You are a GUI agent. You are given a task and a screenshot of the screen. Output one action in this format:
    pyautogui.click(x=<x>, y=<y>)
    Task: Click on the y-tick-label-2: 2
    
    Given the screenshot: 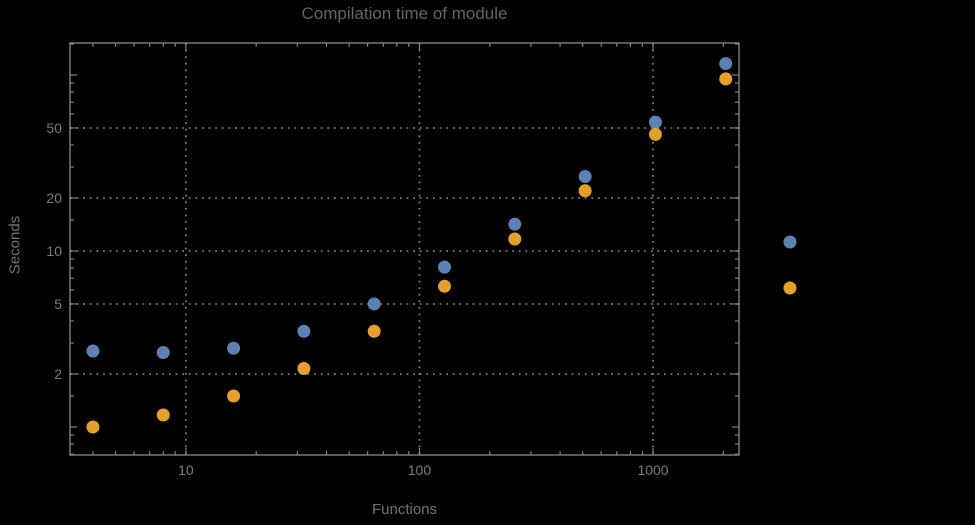 What is the action you would take?
    pyautogui.click(x=58, y=374)
    